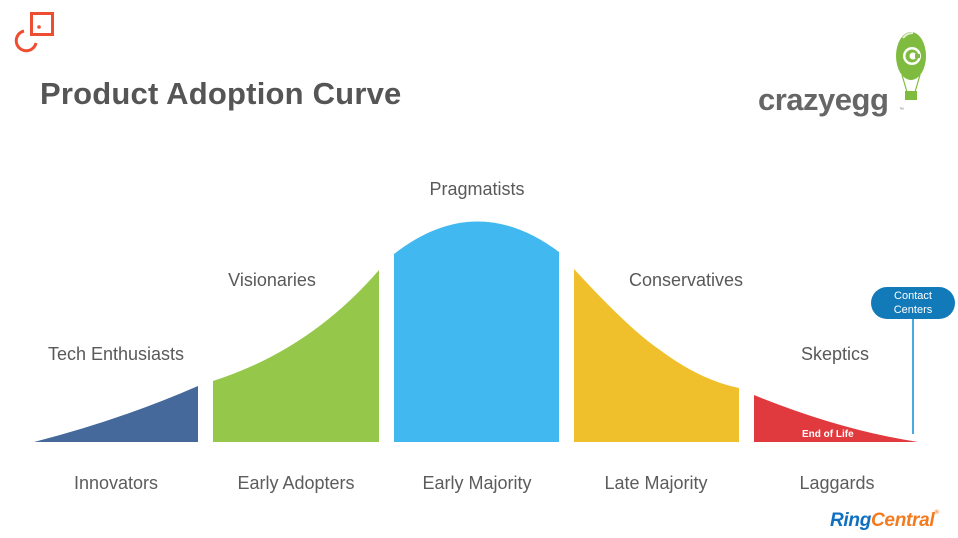 The height and width of the screenshot is (538, 958). What do you see at coordinates (116, 354) in the screenshot?
I see `persona-tech-enthusiasts: Tech Enthusiasts` at bounding box center [116, 354].